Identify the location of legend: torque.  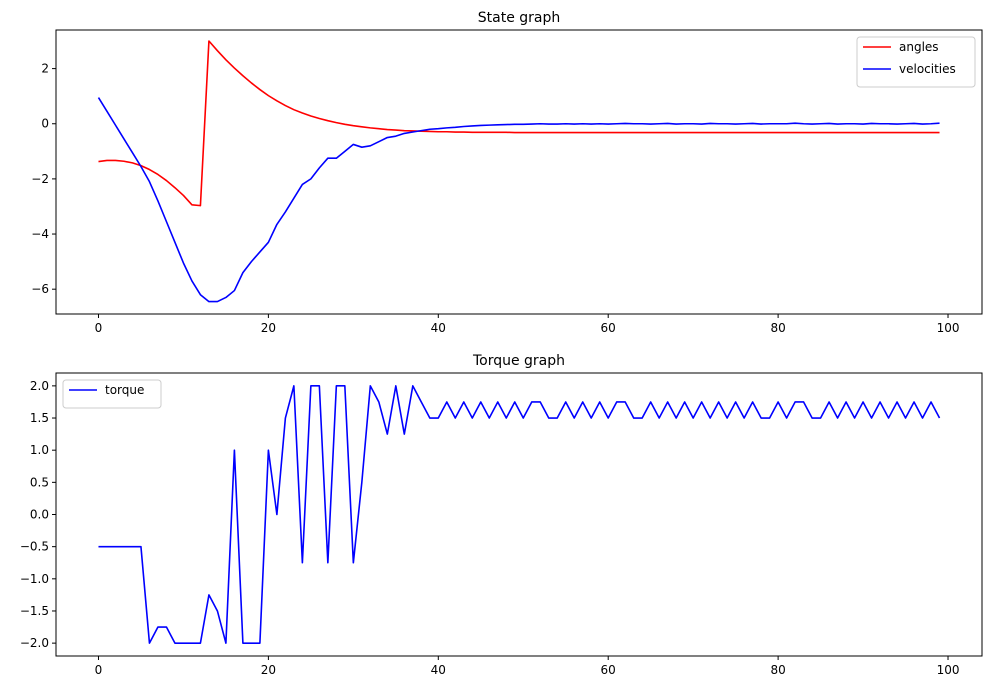
(112, 394).